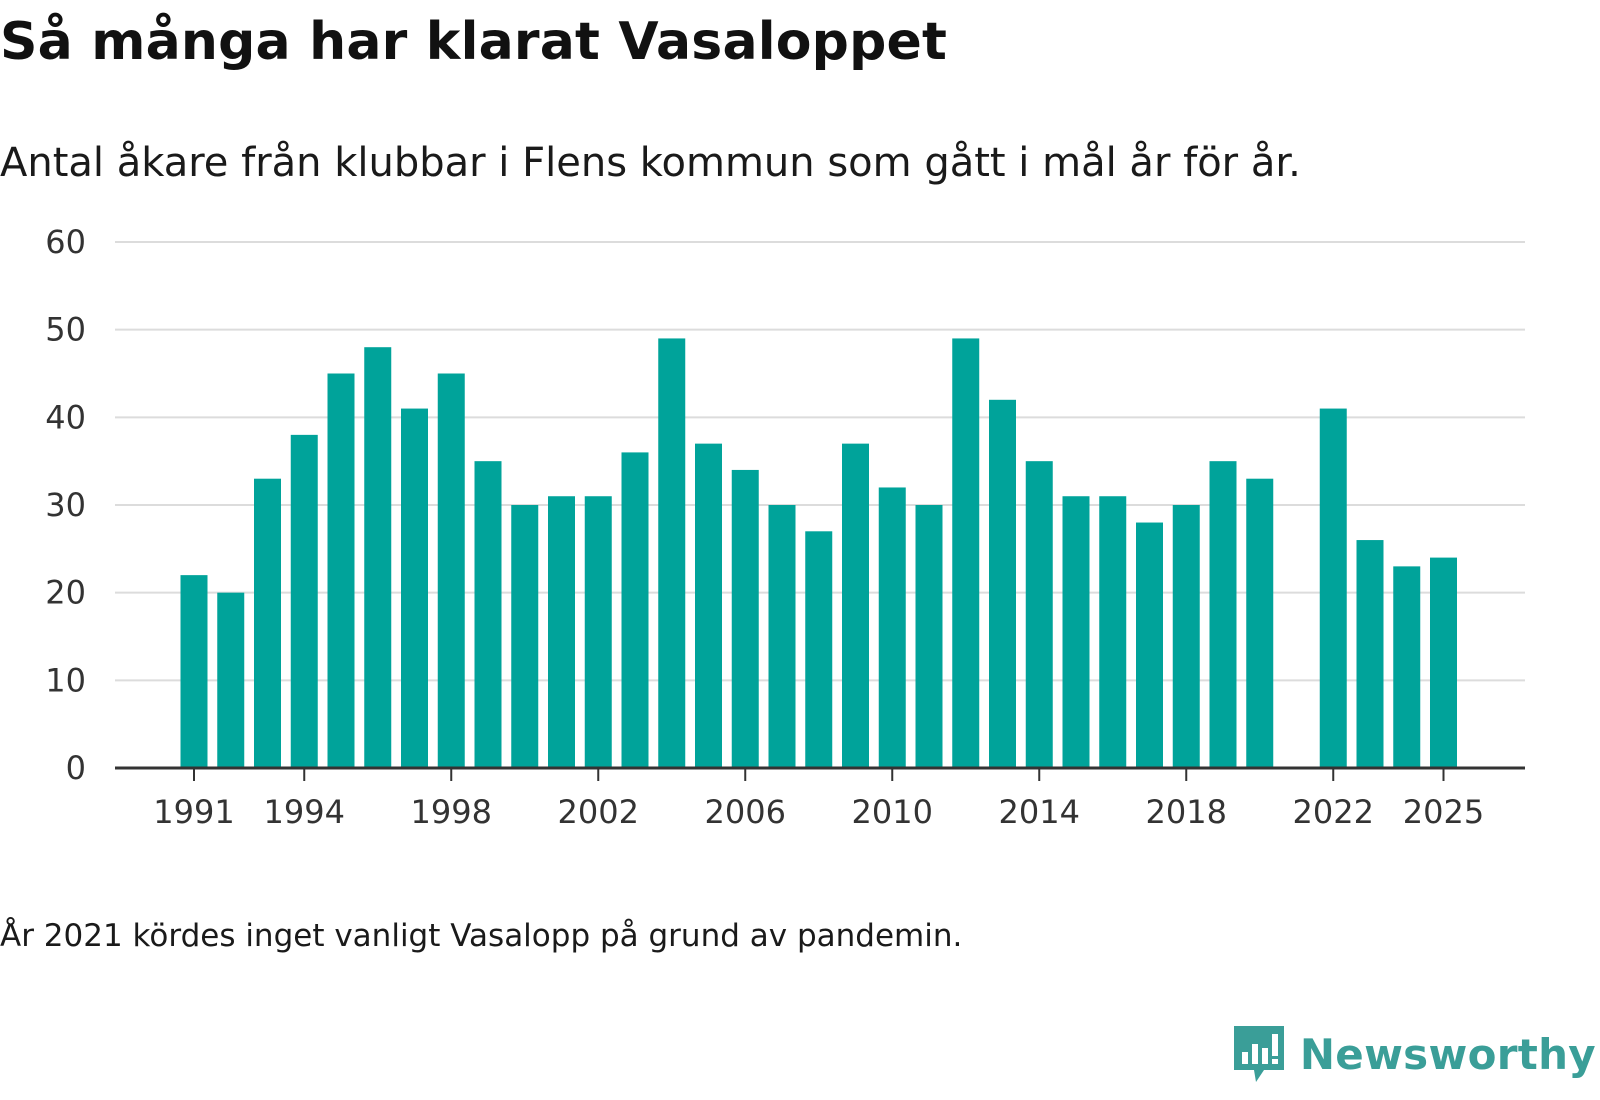  What do you see at coordinates (1186, 812) in the screenshot?
I see `x-tick-label: 2018` at bounding box center [1186, 812].